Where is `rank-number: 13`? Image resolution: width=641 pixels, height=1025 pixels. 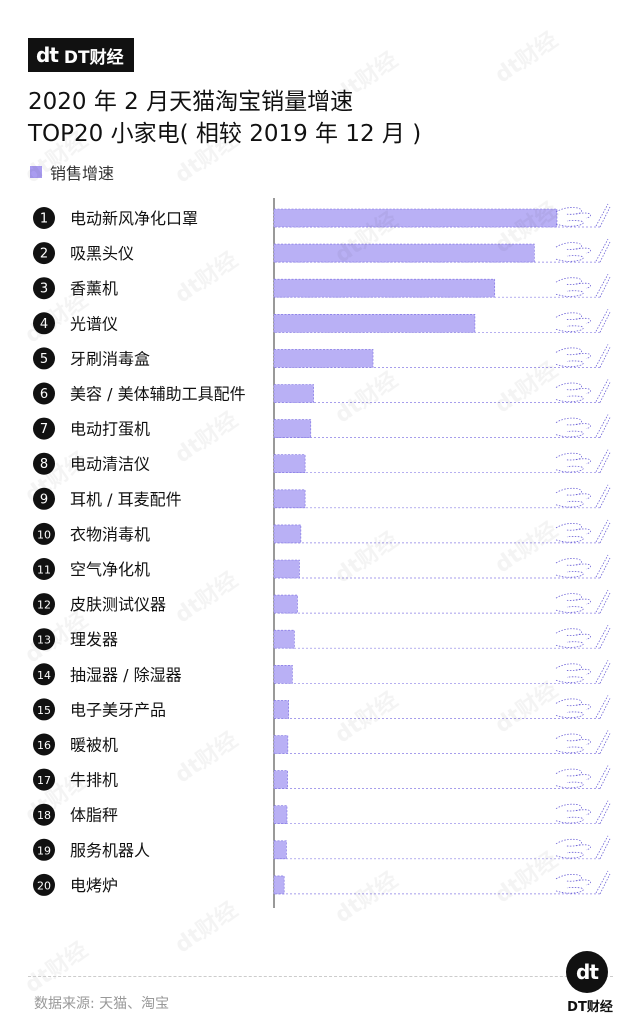 rank-number: 13 is located at coordinates (44, 640).